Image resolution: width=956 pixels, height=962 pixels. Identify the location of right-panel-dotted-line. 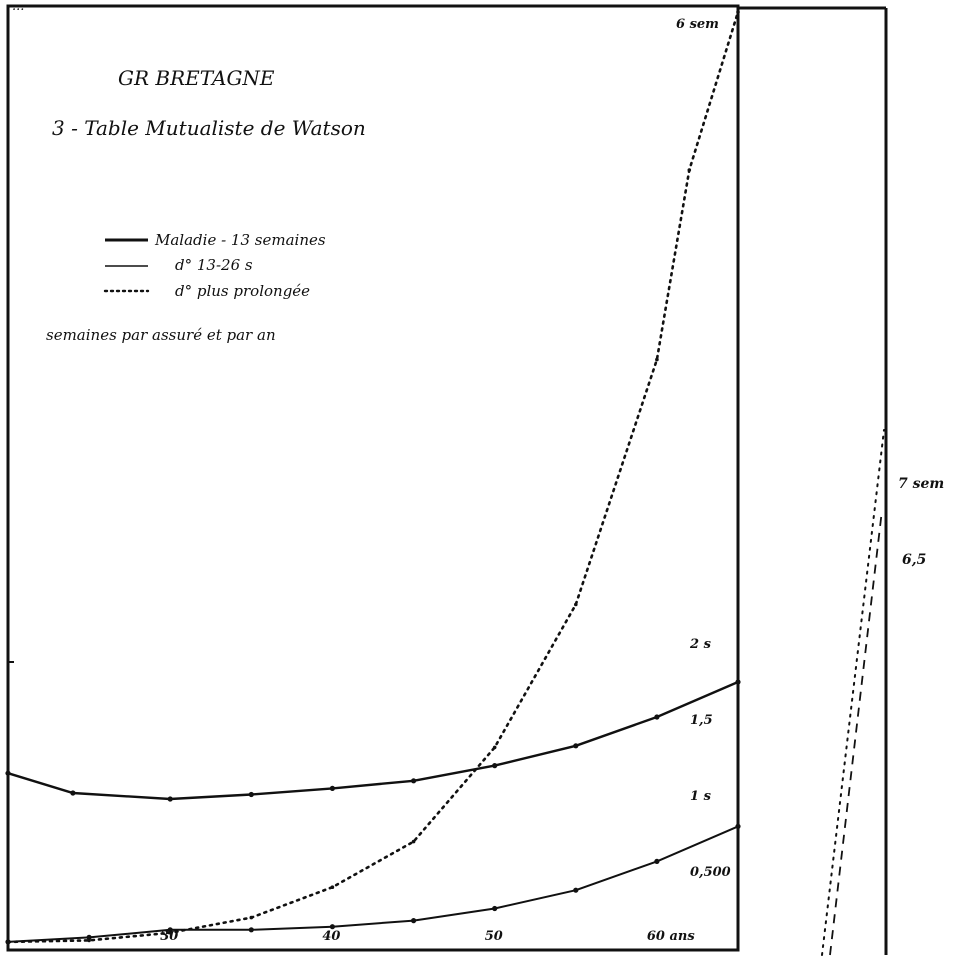
(853, 692).